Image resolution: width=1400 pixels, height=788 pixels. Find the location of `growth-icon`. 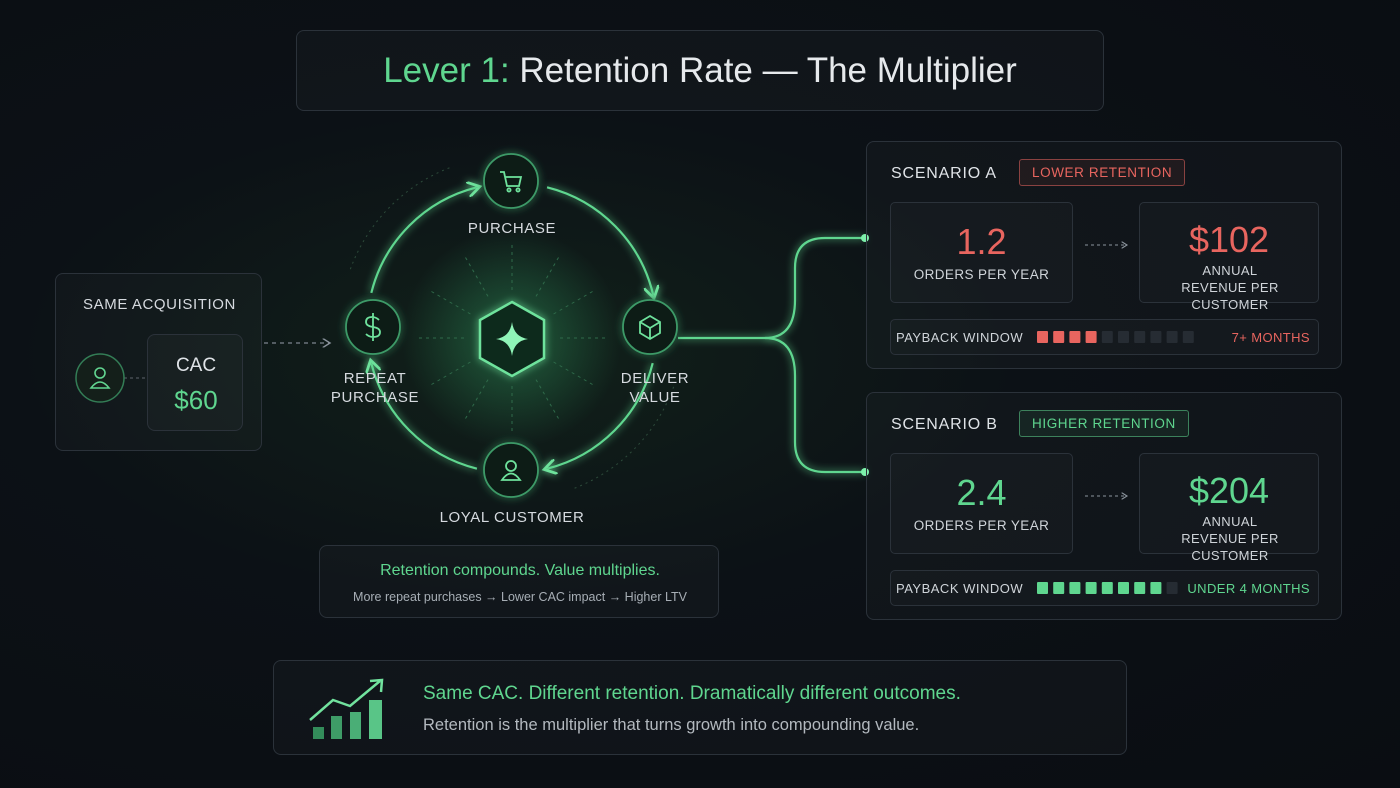

growth-icon is located at coordinates (346, 708).